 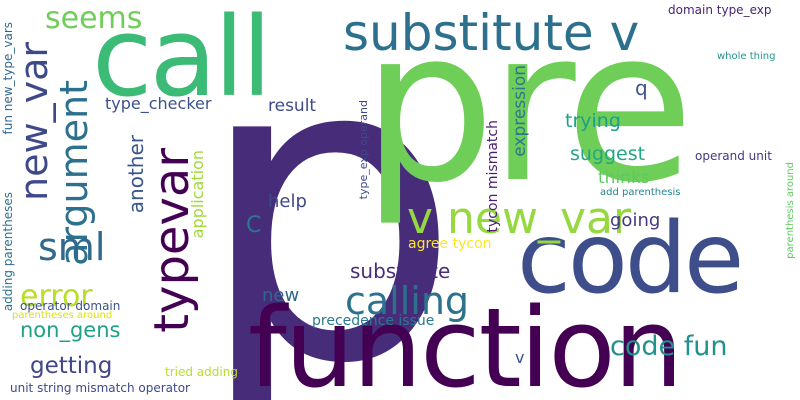 I want to click on word-precedence-issue: precedence issue, so click(x=373, y=321).